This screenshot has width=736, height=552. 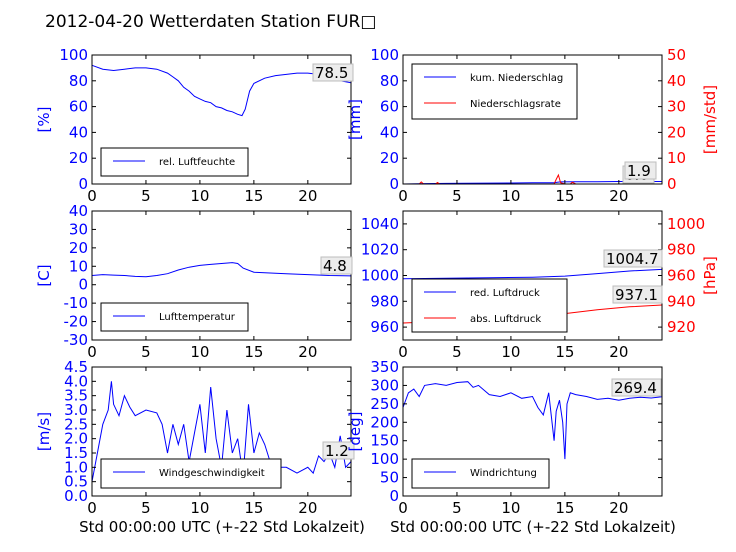 I want to click on y-tick-label: 80, so click(x=389, y=81).